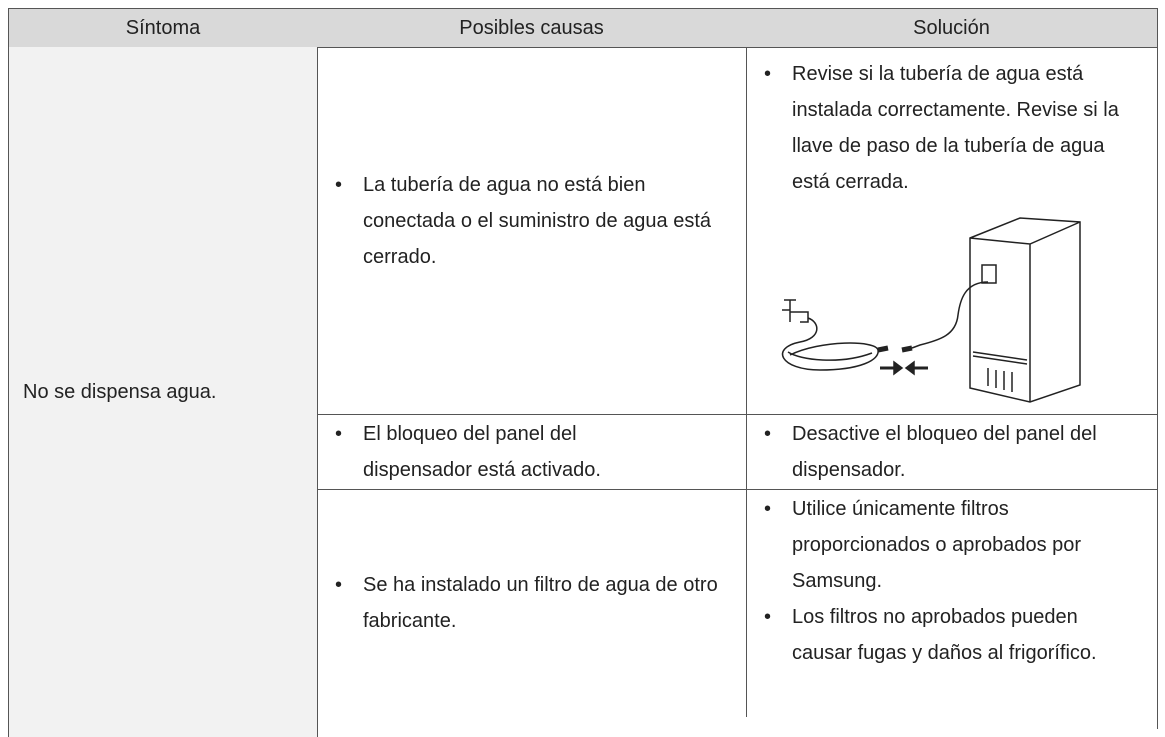  I want to click on header-cell: Solución, so click(952, 28).